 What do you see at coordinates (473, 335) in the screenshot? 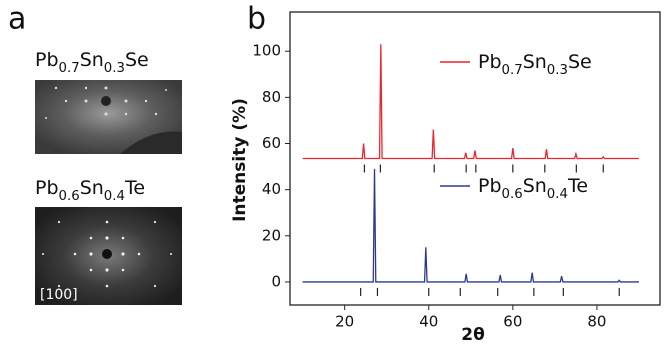
I see `x-axis-label: 2θ` at bounding box center [473, 335].